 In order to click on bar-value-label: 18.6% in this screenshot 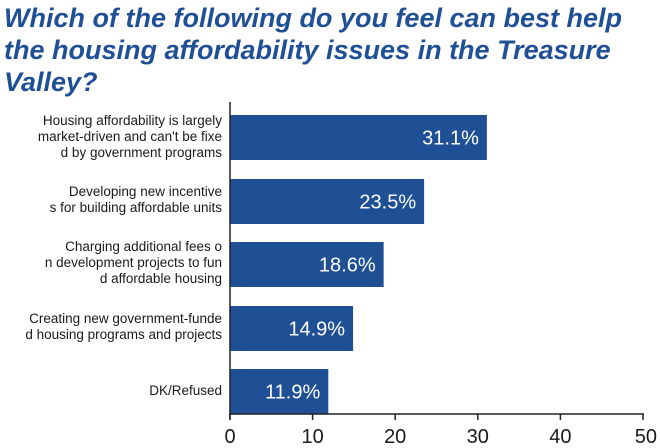, I will do `click(347, 266)`.